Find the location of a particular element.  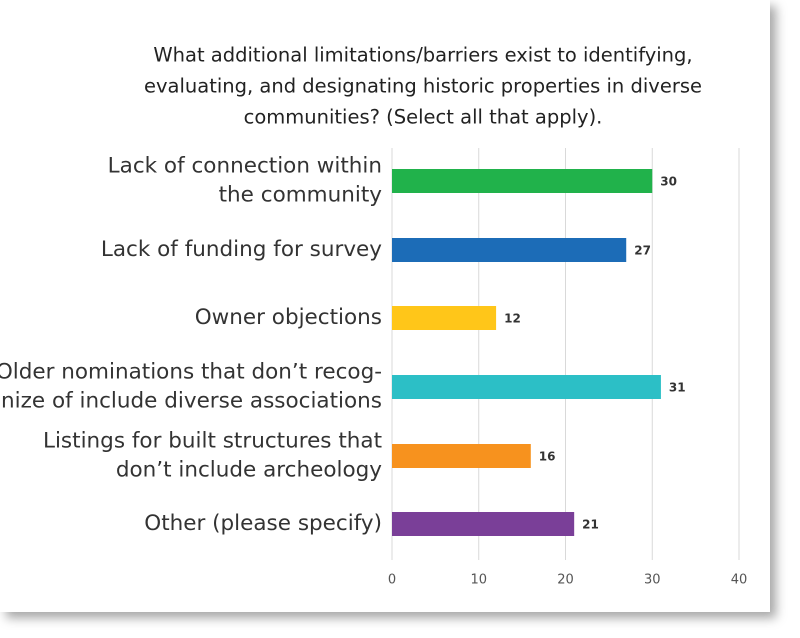

y-tick-label: Owner objections is located at coordinates (288, 317).